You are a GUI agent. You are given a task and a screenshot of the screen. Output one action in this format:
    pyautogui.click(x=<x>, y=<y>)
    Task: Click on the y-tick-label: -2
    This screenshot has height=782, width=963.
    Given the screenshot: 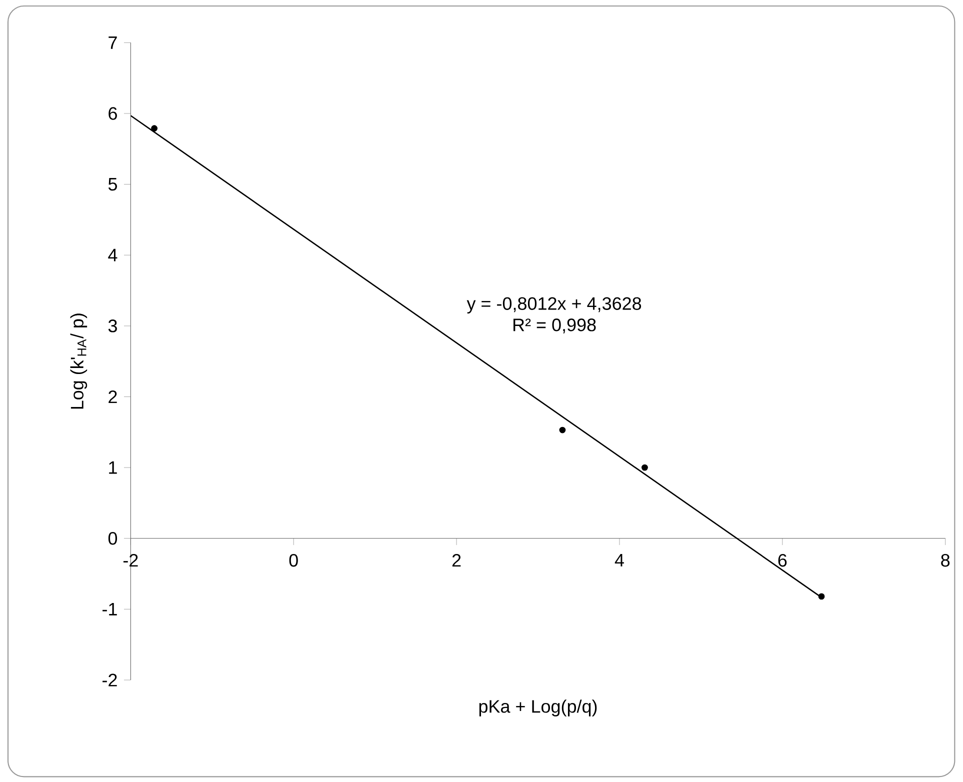 What is the action you would take?
    pyautogui.click(x=109, y=680)
    